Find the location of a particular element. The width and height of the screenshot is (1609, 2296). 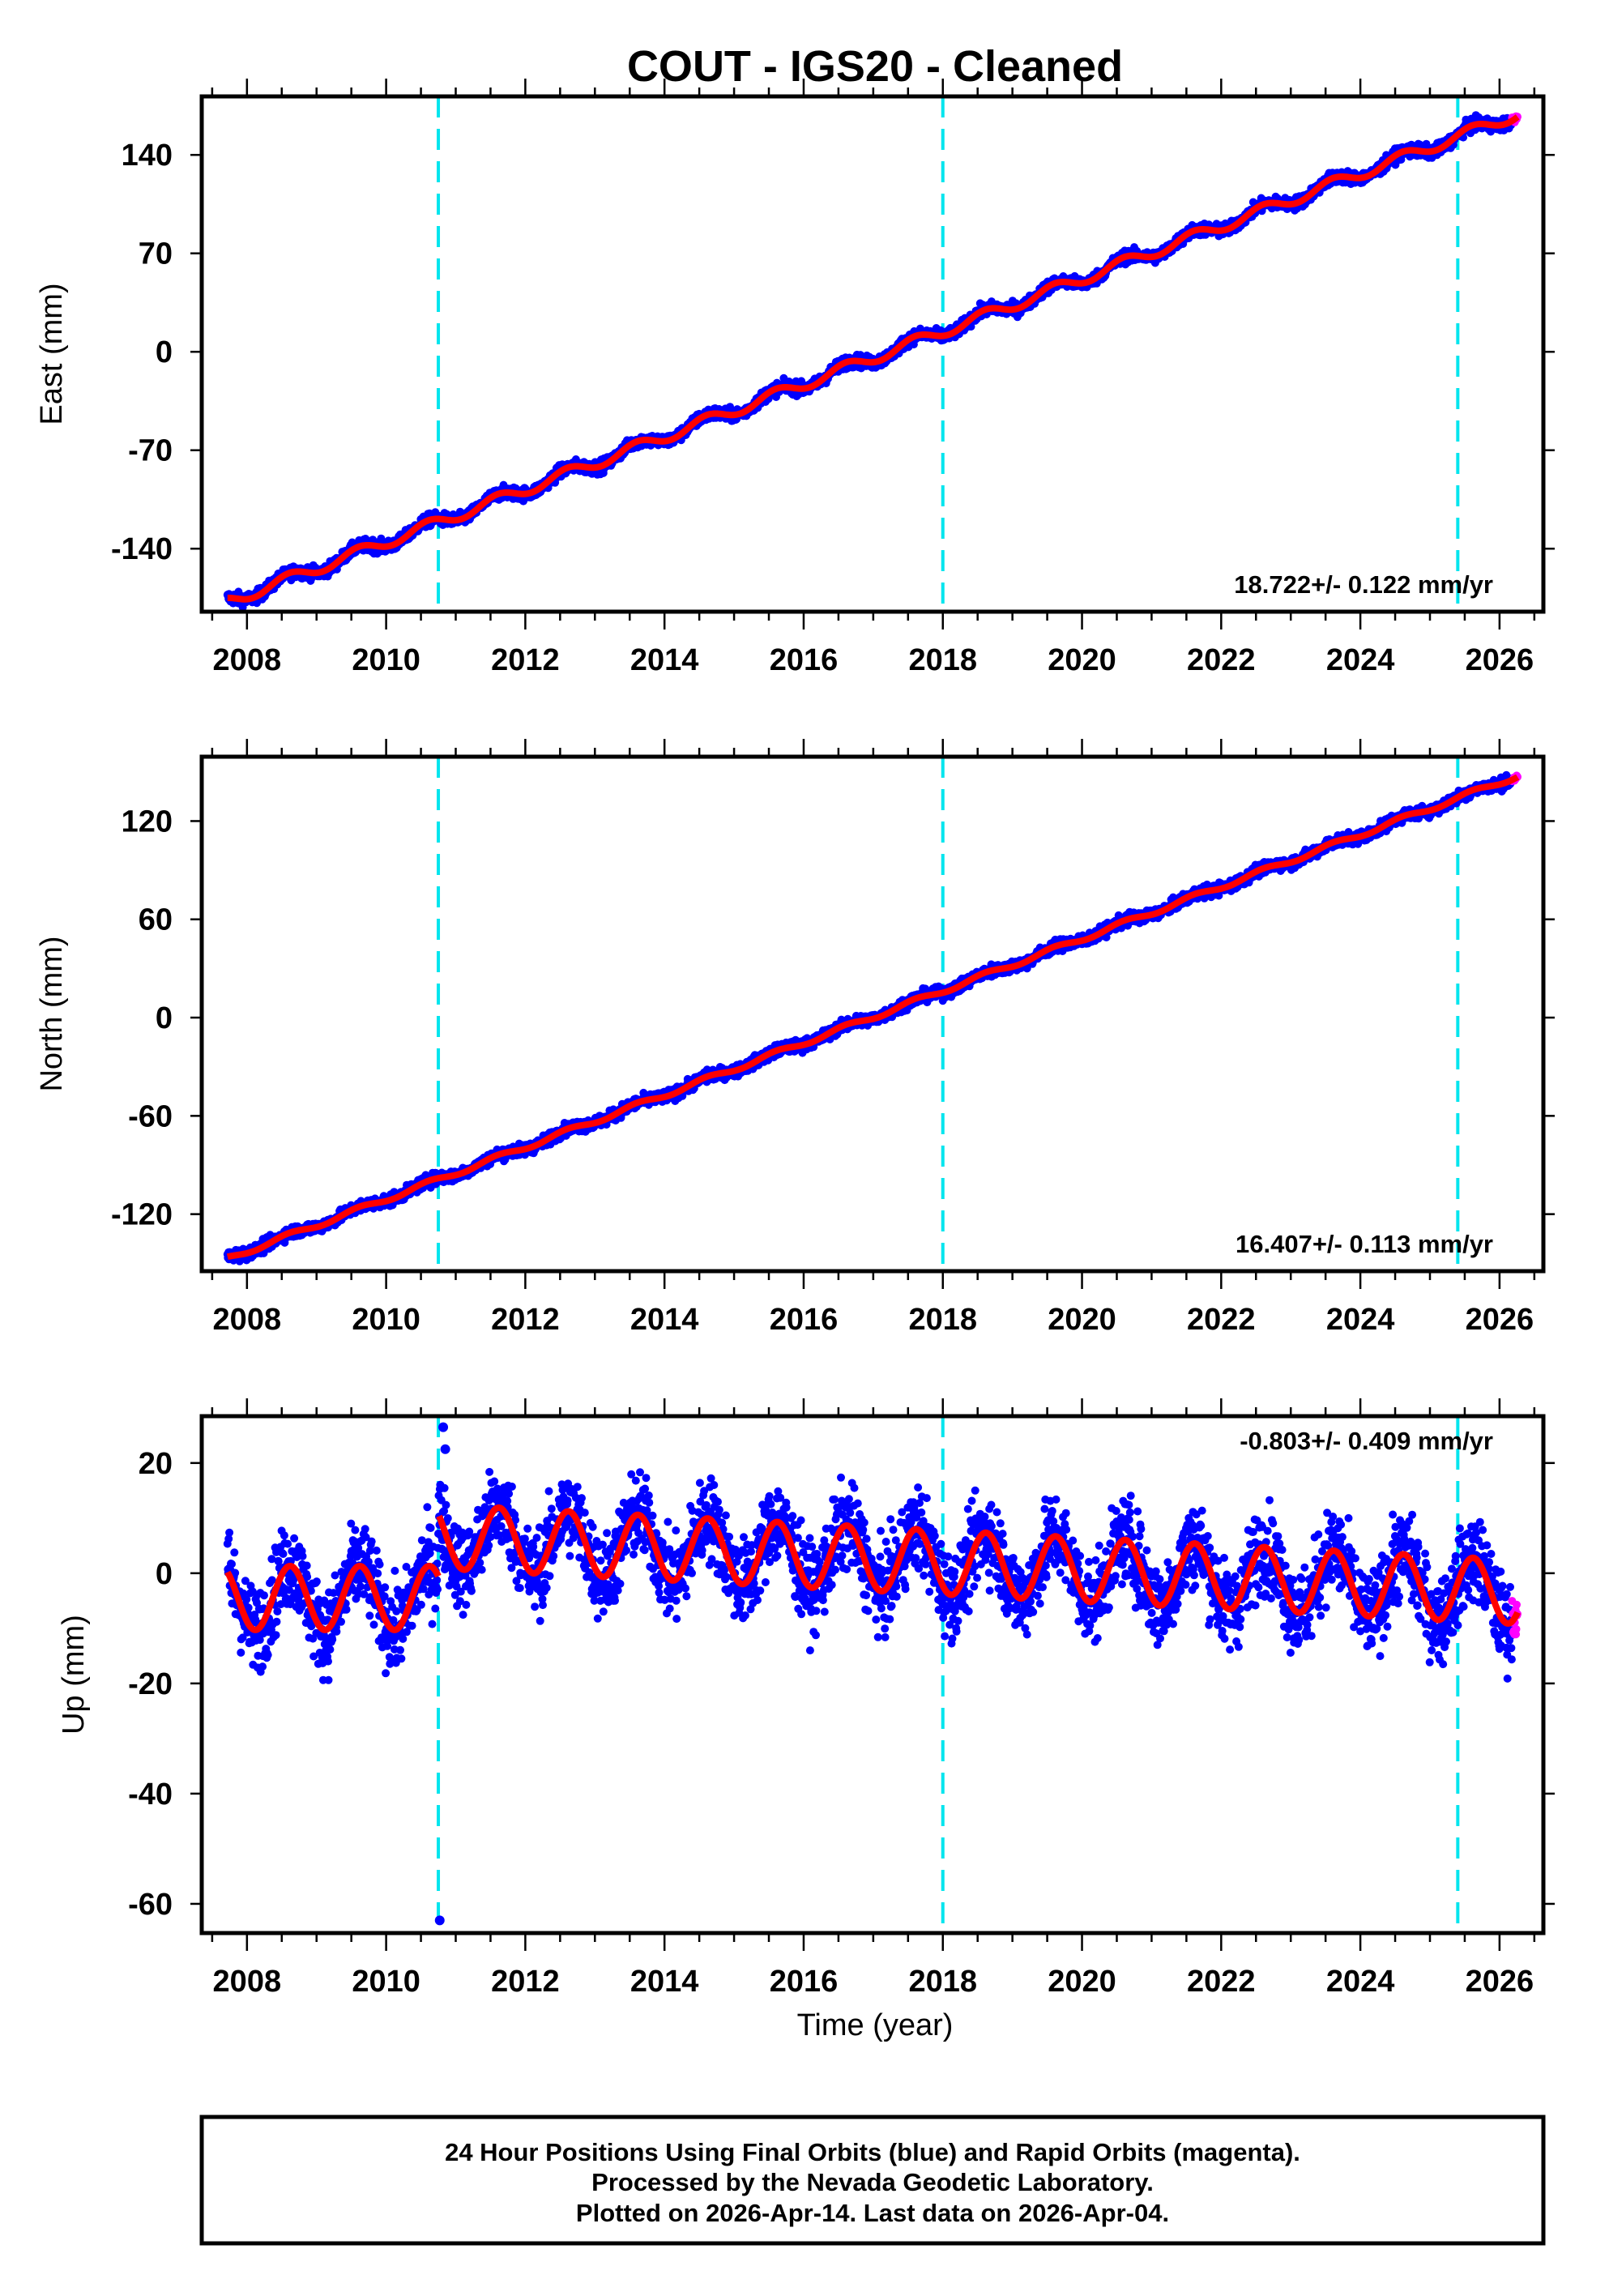

y-tick-label: -140 is located at coordinates (142, 549).